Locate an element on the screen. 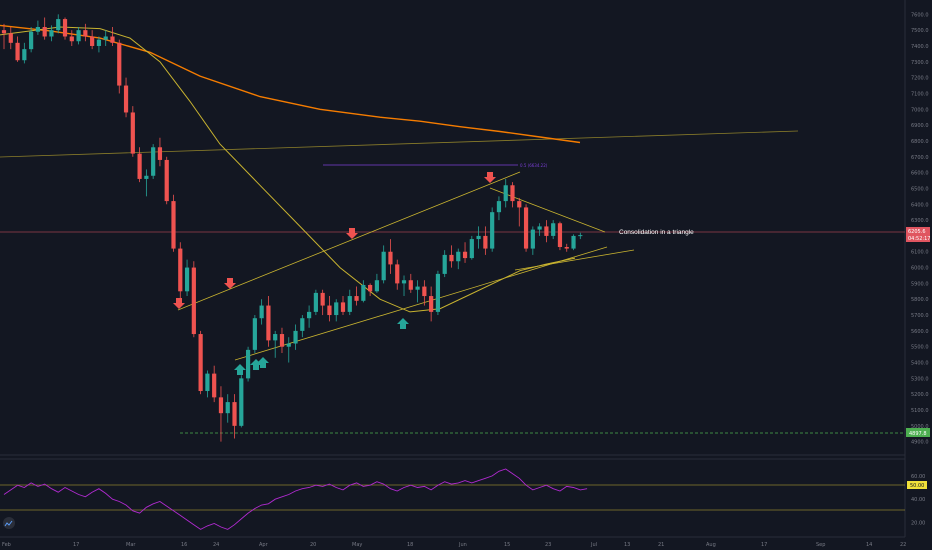  price-tick-label: 7000.0 is located at coordinates (920, 110).